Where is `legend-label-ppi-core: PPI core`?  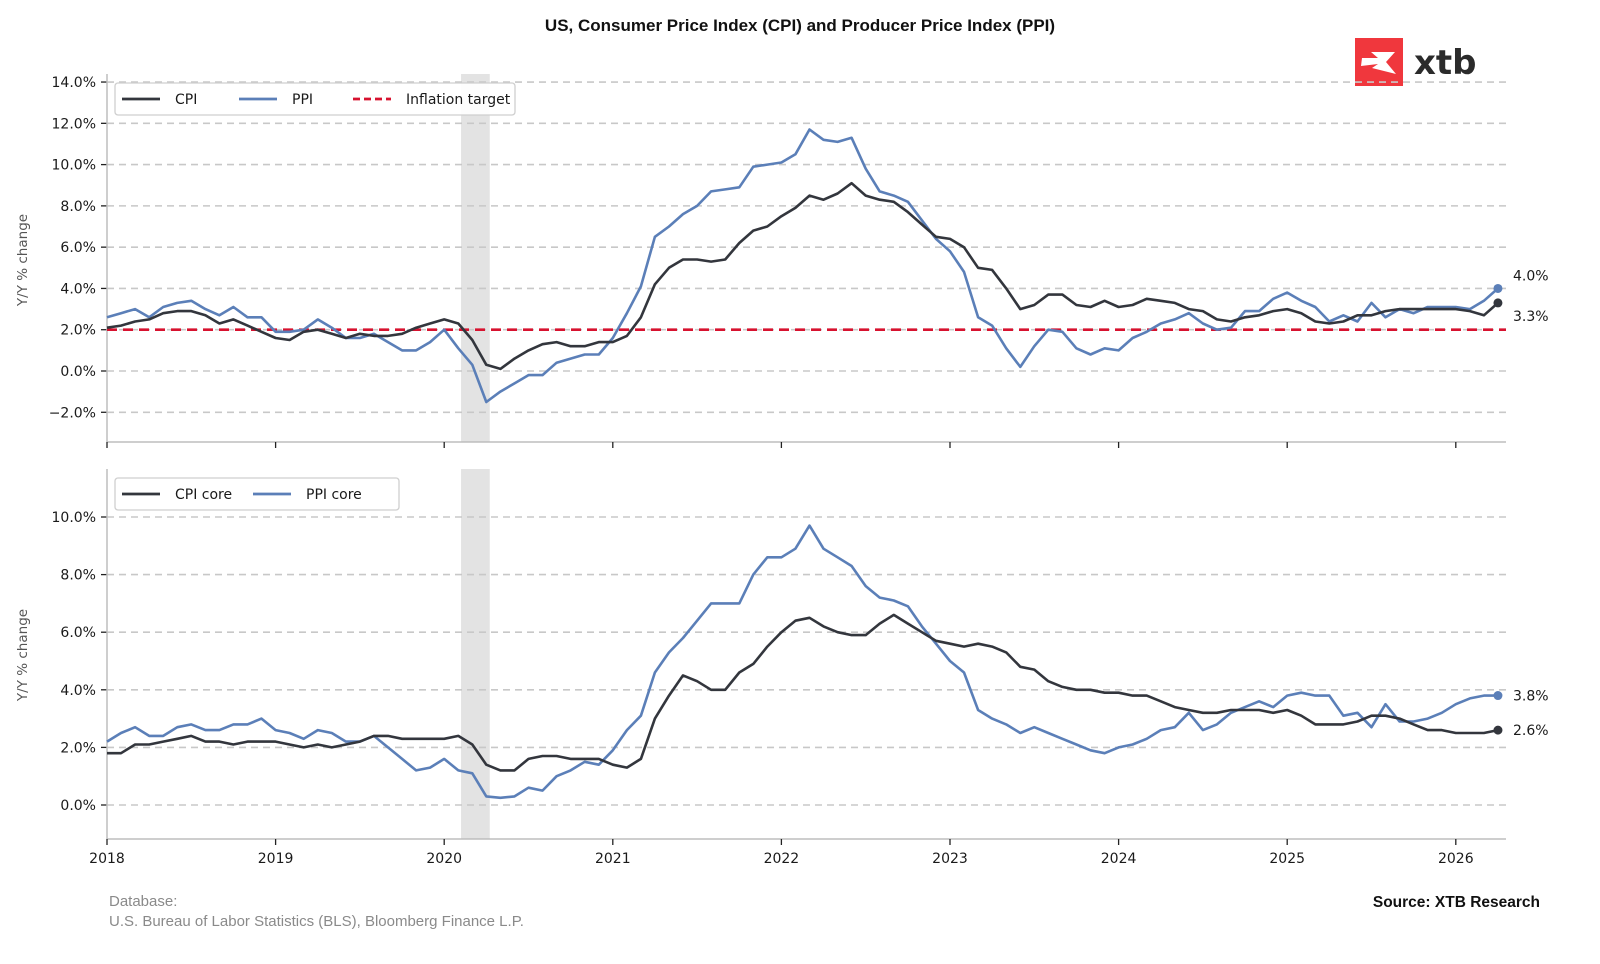
legend-label-ppi-core: PPI core is located at coordinates (334, 495).